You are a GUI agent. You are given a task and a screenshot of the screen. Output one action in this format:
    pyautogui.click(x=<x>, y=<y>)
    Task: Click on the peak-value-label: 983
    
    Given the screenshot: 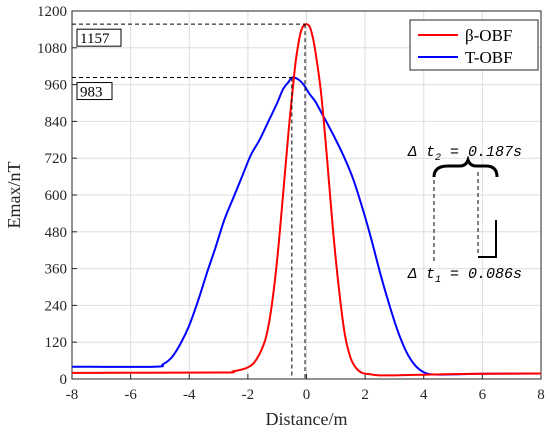 What is the action you would take?
    pyautogui.click(x=91, y=93)
    